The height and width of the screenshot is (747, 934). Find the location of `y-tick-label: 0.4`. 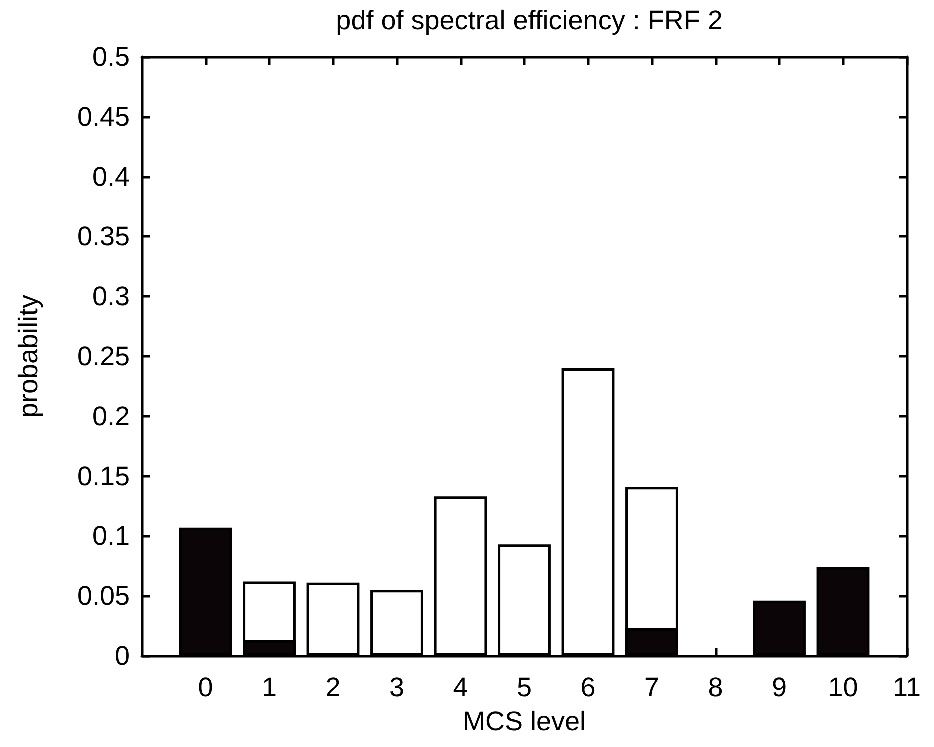

y-tick-label: 0.4 is located at coordinates (111, 177).